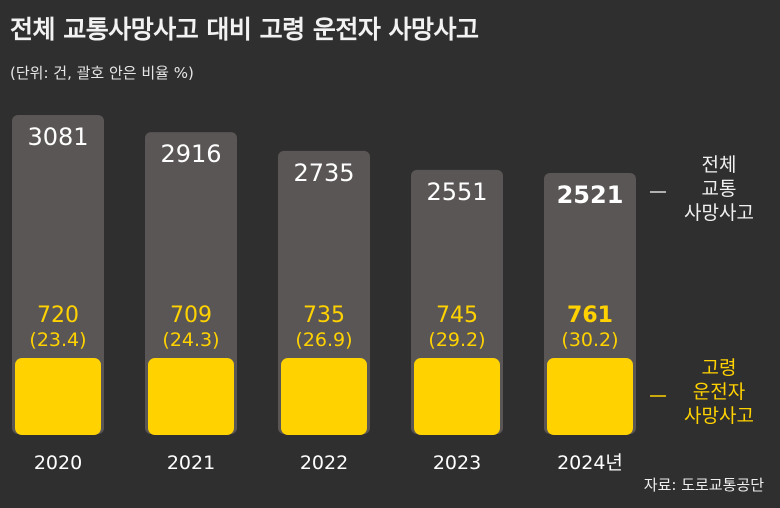 The image size is (780, 508). I want to click on elderly-share-label: (29.2), so click(456, 340).